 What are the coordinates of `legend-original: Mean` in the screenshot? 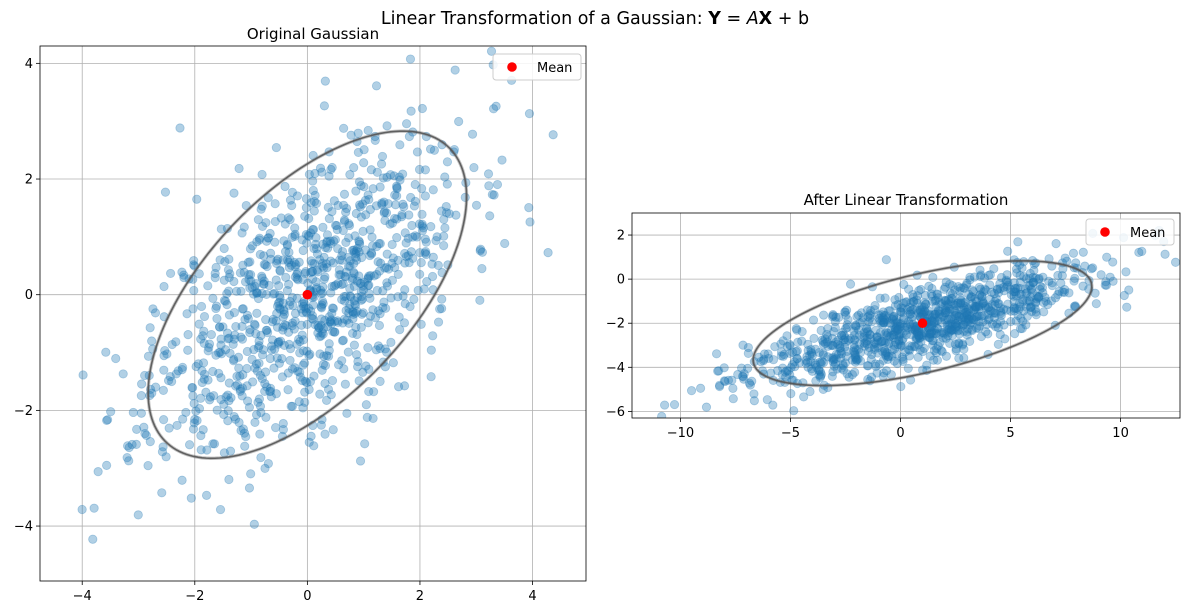 It's located at (537, 67).